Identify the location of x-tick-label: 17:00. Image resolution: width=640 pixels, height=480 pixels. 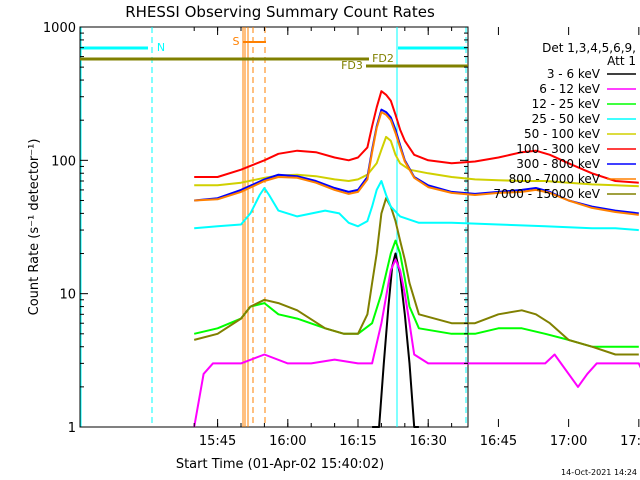
(568, 441).